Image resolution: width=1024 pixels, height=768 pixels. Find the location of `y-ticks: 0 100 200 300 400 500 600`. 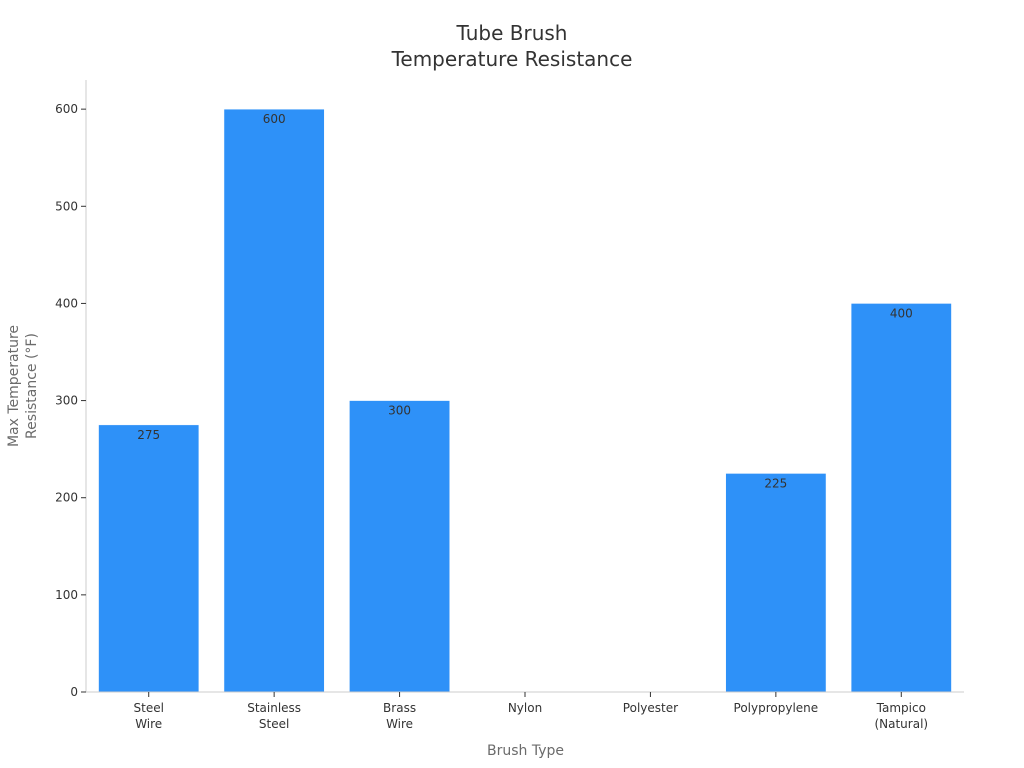

y-ticks: 0 100 200 300 400 500 600 is located at coordinates (70, 400).